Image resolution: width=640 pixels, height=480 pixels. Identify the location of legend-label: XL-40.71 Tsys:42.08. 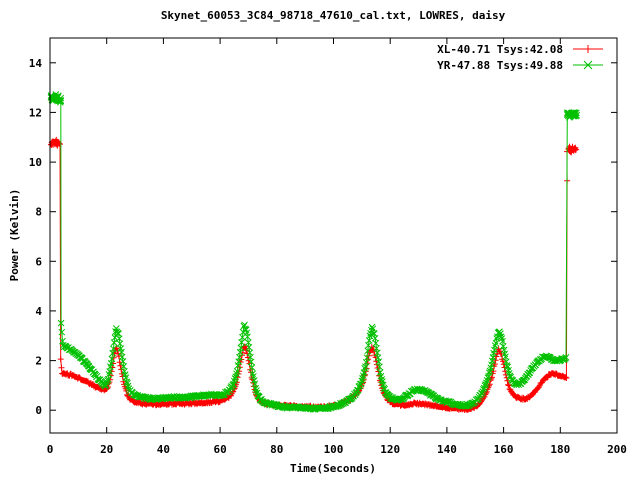
(500, 49).